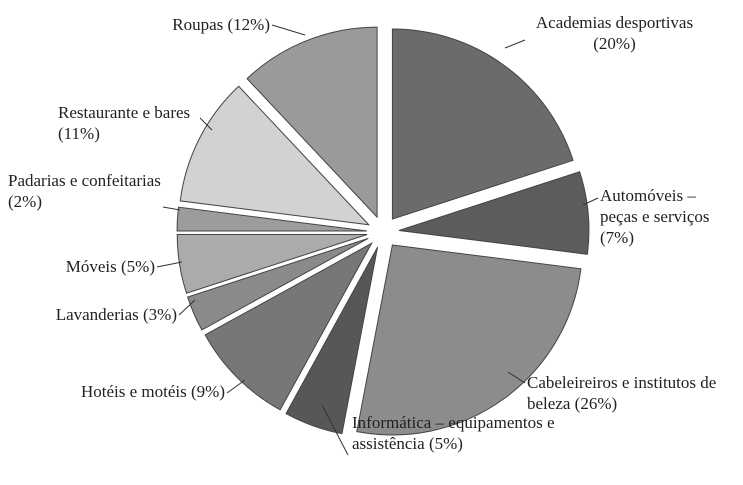 The width and height of the screenshot is (743, 485). What do you see at coordinates (25, 201) in the screenshot?
I see `value-label: (2%)` at bounding box center [25, 201].